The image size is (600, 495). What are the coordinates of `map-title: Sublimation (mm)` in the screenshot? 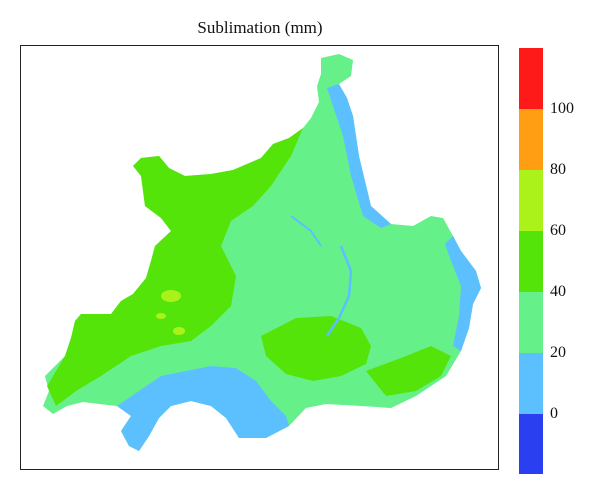 It's located at (260, 27).